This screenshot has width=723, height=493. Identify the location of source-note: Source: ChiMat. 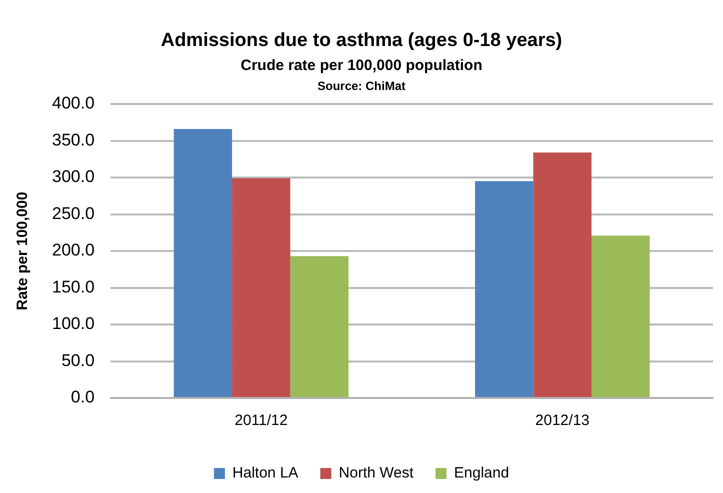
(361, 86).